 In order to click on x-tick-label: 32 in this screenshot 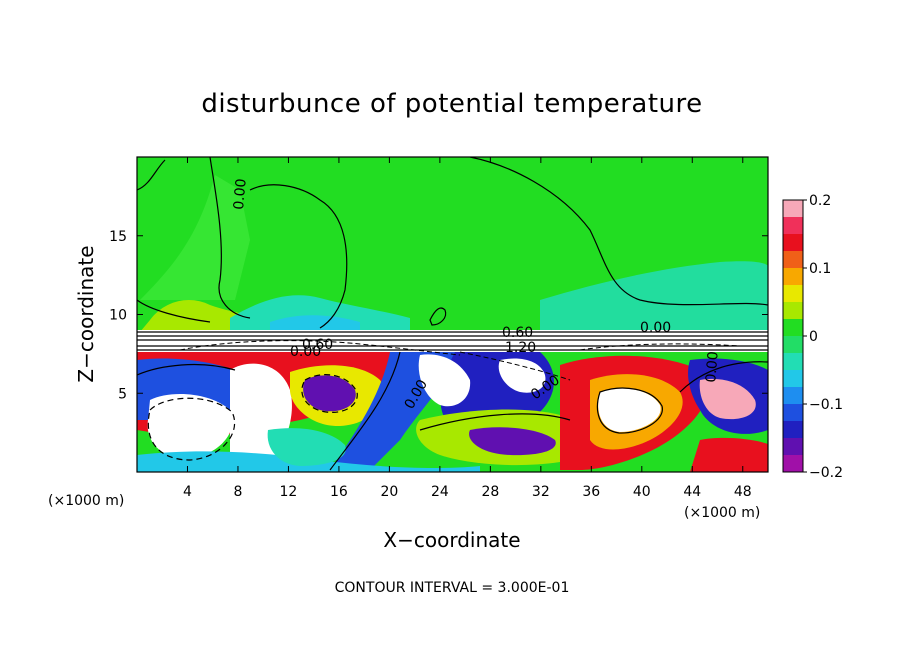, I will do `click(541, 492)`.